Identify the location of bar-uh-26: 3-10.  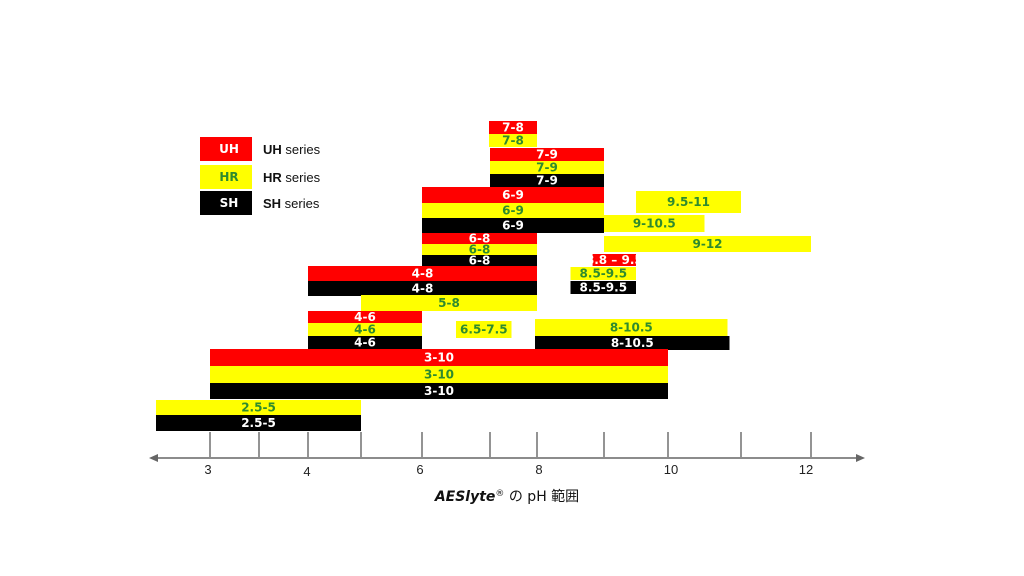
(439, 357).